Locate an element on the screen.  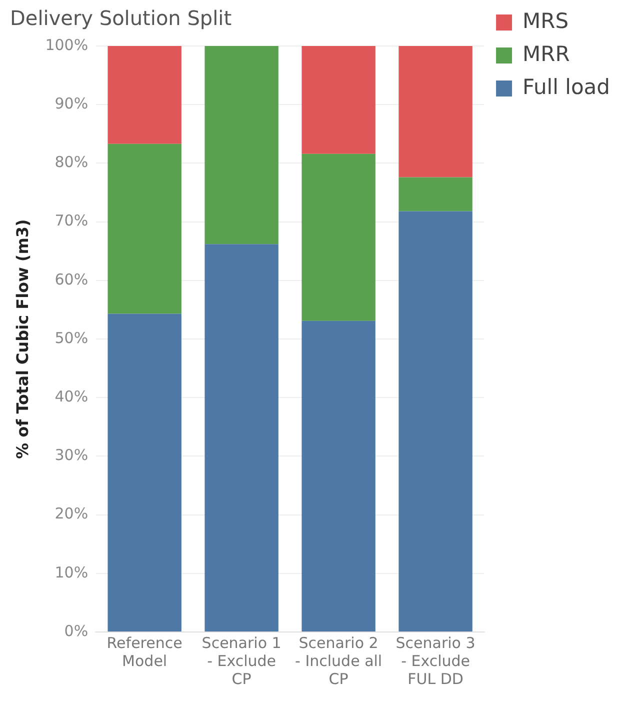
y-tick-label: 90% is located at coordinates (71, 103).